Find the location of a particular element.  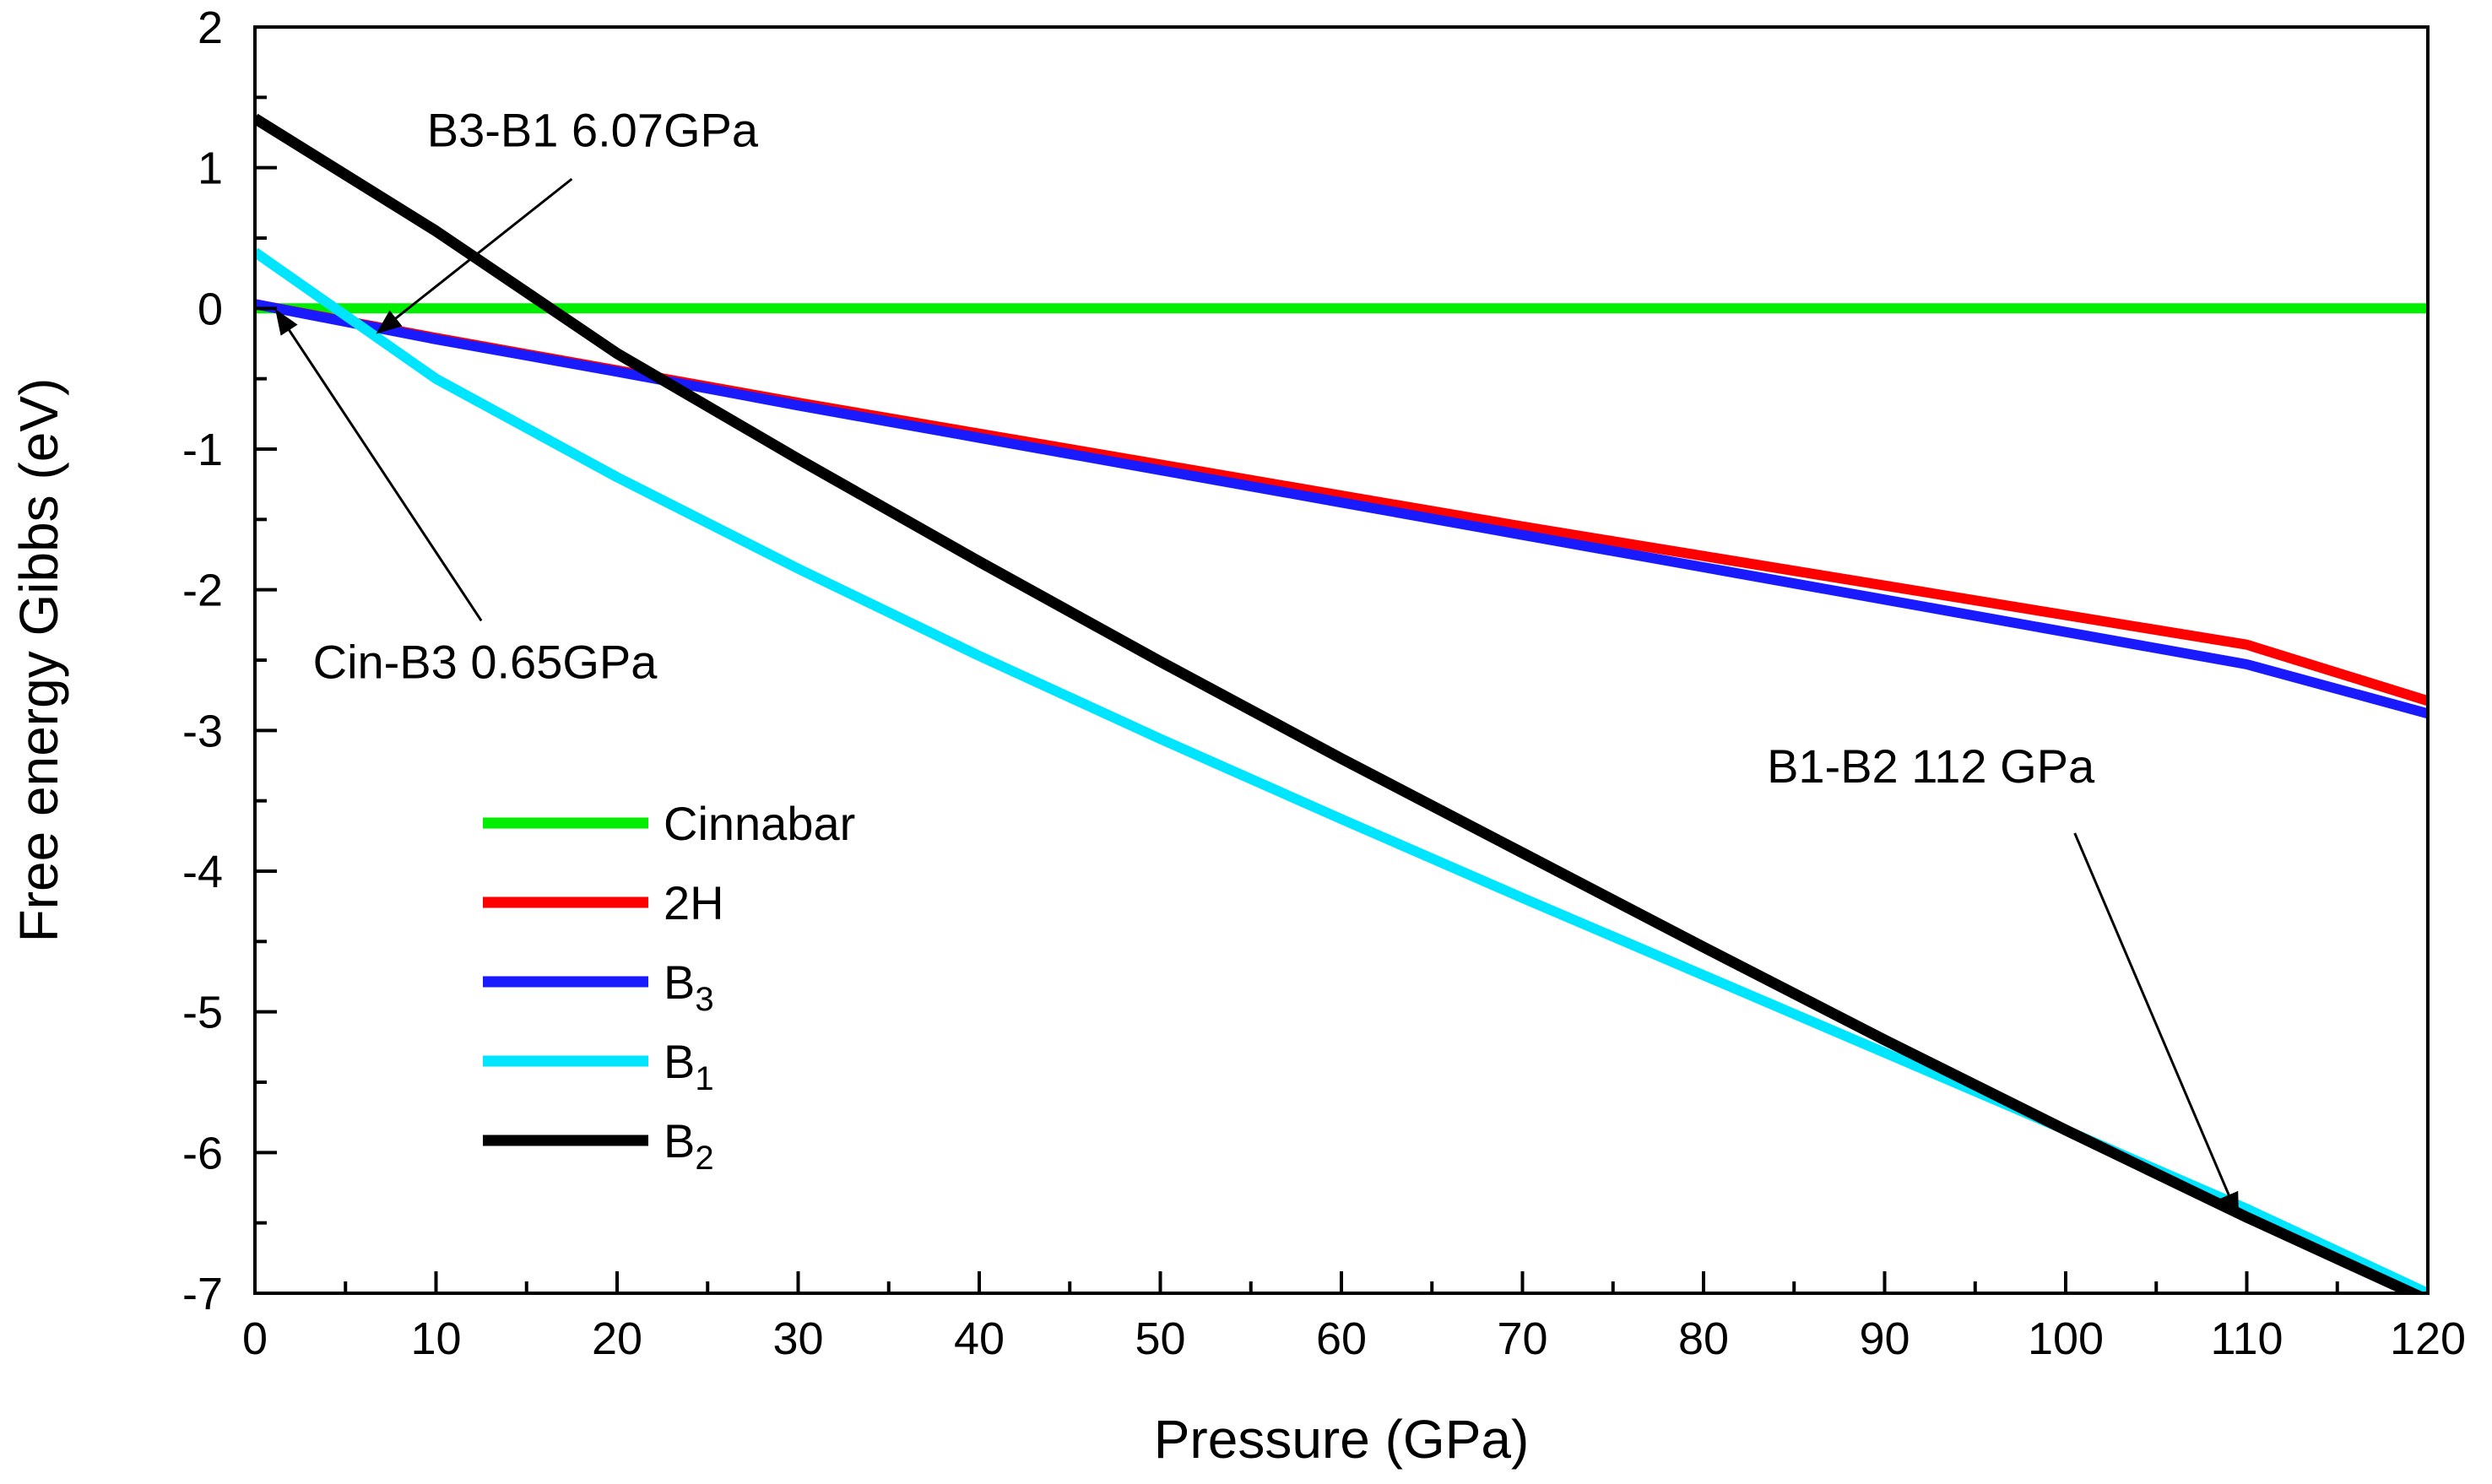

annotation-label-3: B1-B2 112 GPa is located at coordinates (1931, 766).